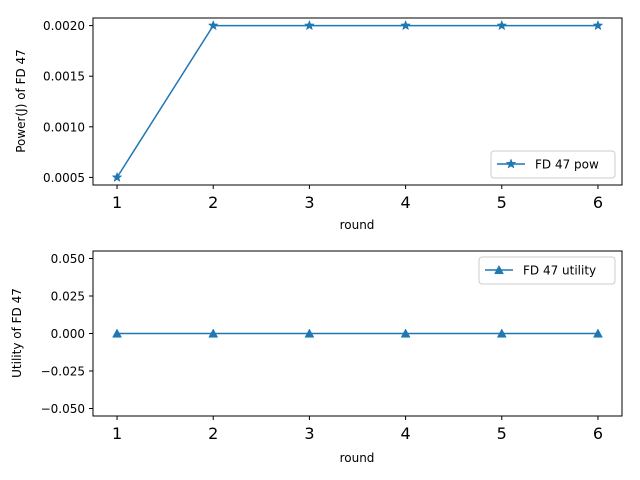  I want to click on utility-x-tick-label: 1, so click(117, 433).